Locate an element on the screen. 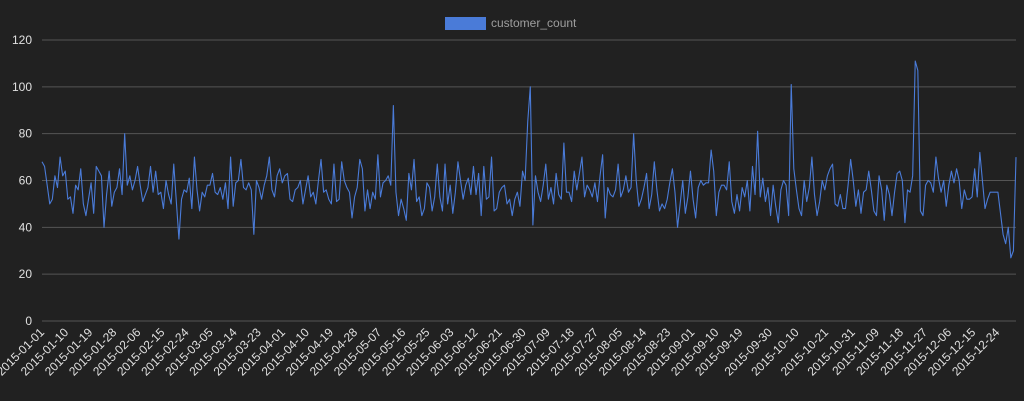  y-tick-label: 120 is located at coordinates (22, 40).